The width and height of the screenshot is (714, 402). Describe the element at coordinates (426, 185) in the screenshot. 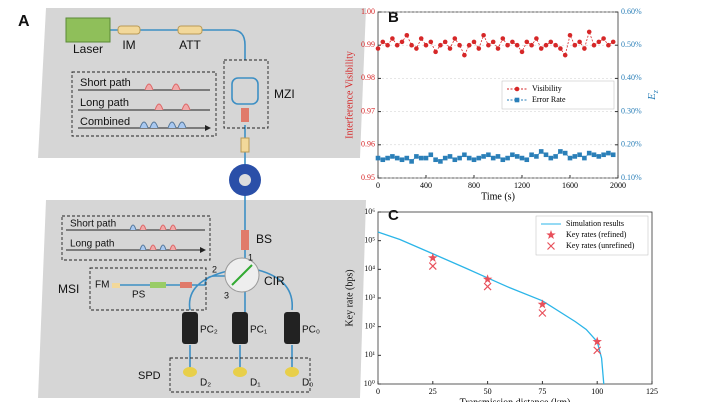

I see `x-tick-label: 400` at that location.